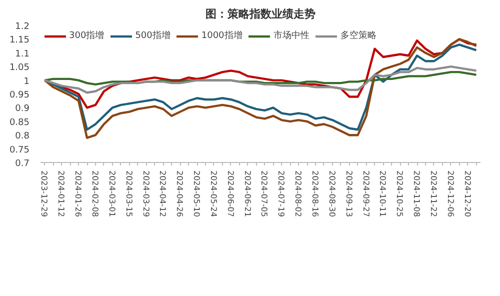 Image resolution: width=500 pixels, height=296 pixels. What do you see at coordinates (298, 193) in the screenshot?
I see `x-tick-label: 2024-08-02` at bounding box center [298, 193].